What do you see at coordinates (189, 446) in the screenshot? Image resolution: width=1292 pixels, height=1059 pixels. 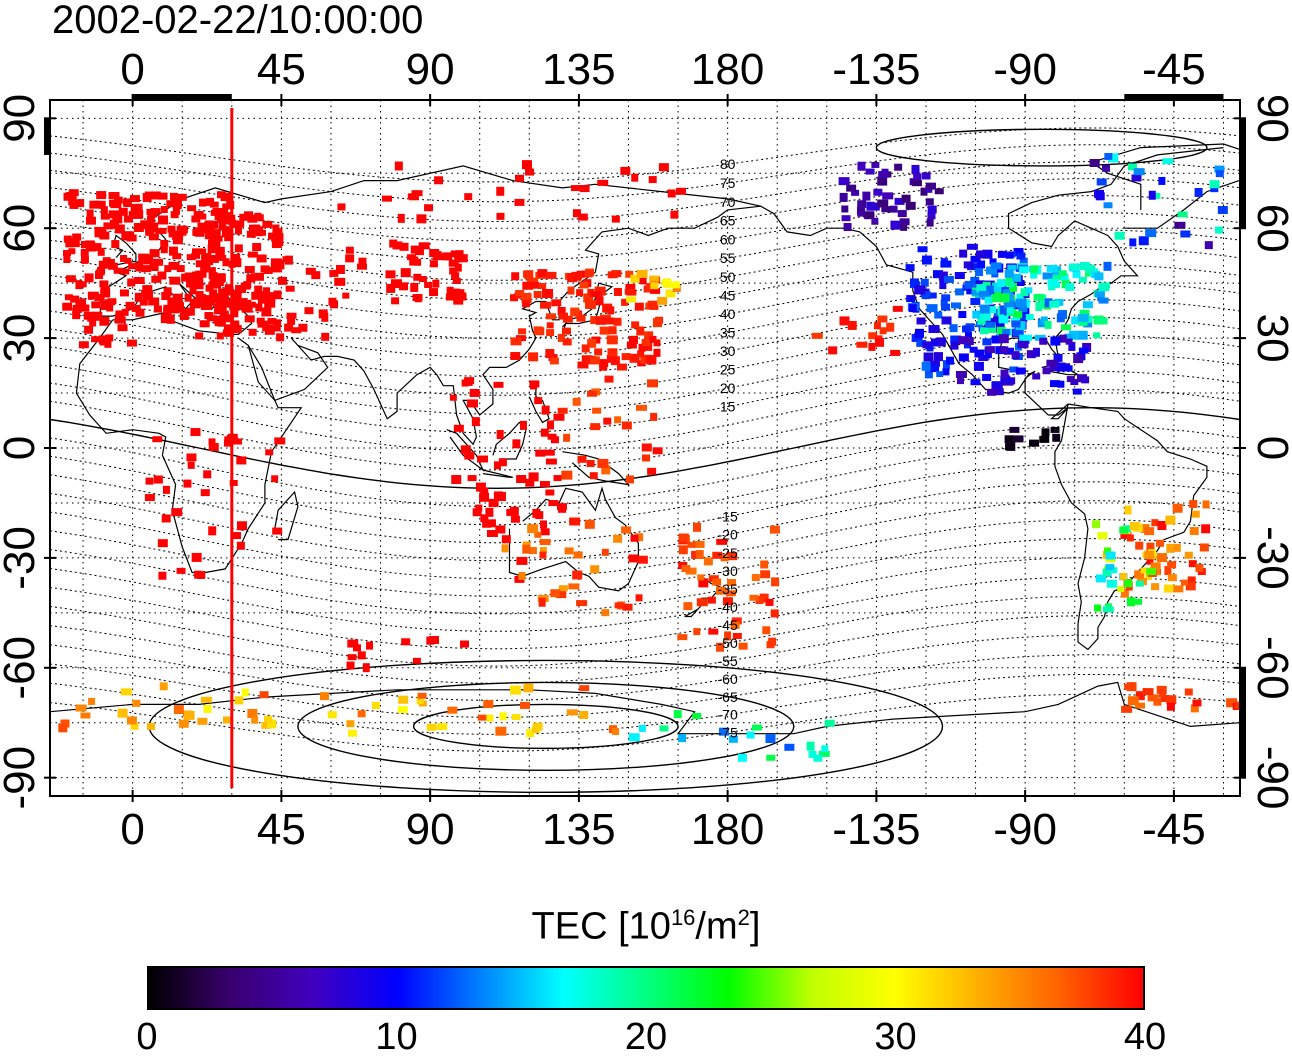 I see `coastline` at bounding box center [189, 446].